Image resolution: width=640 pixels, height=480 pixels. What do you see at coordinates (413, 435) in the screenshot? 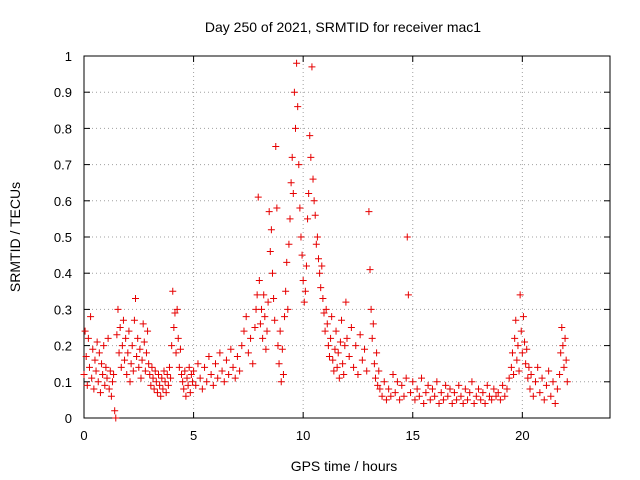
I see `x-tick-label: 15` at bounding box center [413, 435].